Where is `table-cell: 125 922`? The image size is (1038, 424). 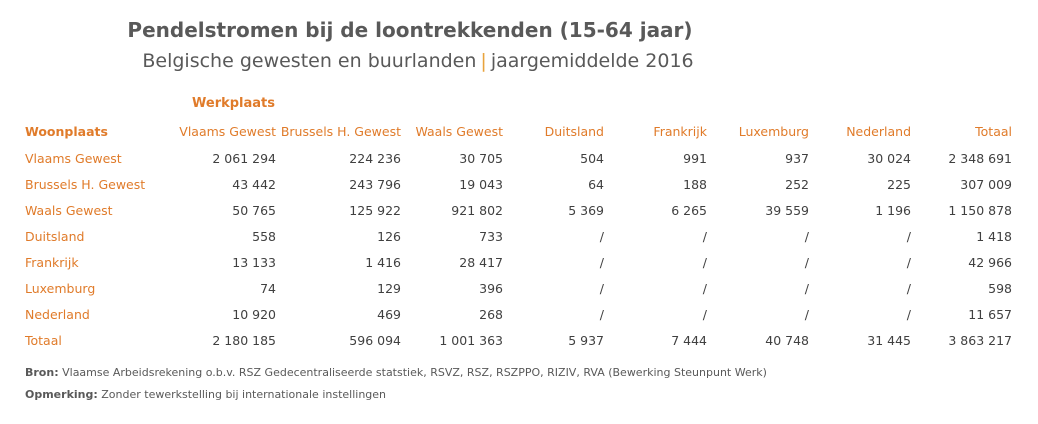 table-cell: 125 922 is located at coordinates (375, 210).